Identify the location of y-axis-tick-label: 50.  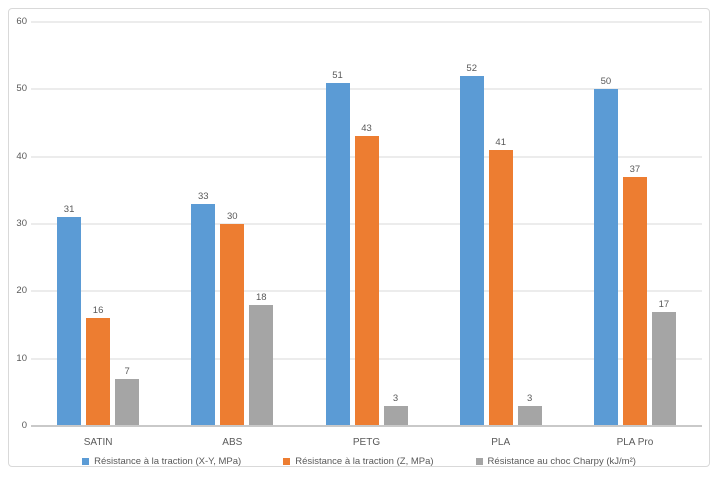
(21, 89).